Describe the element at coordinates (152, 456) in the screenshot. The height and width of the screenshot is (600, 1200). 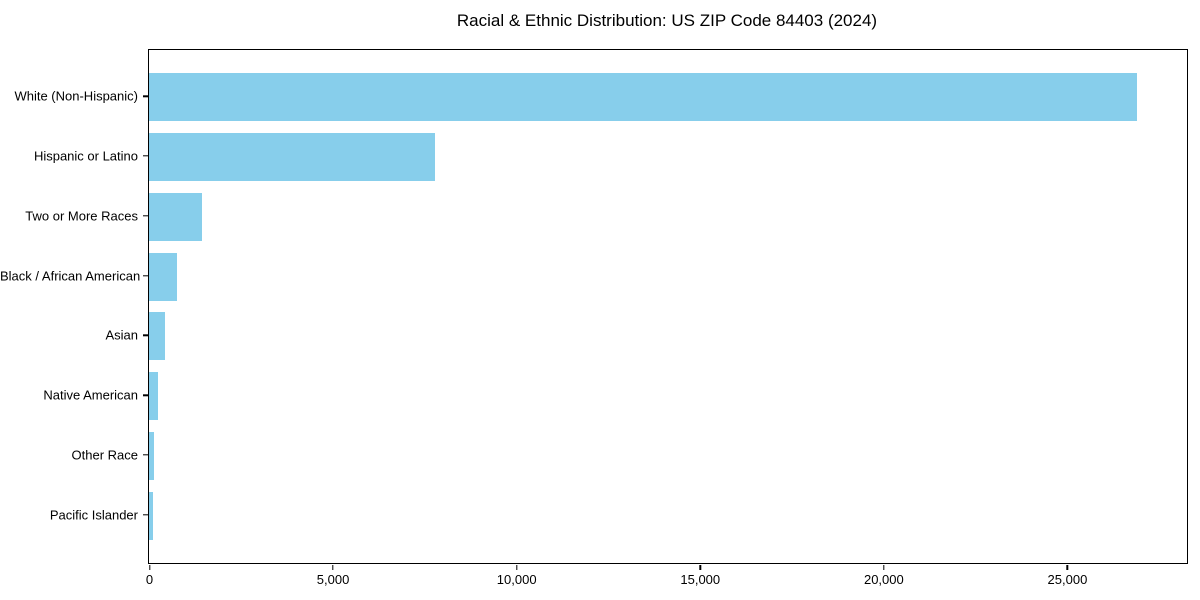
I see `bar-other-race` at that location.